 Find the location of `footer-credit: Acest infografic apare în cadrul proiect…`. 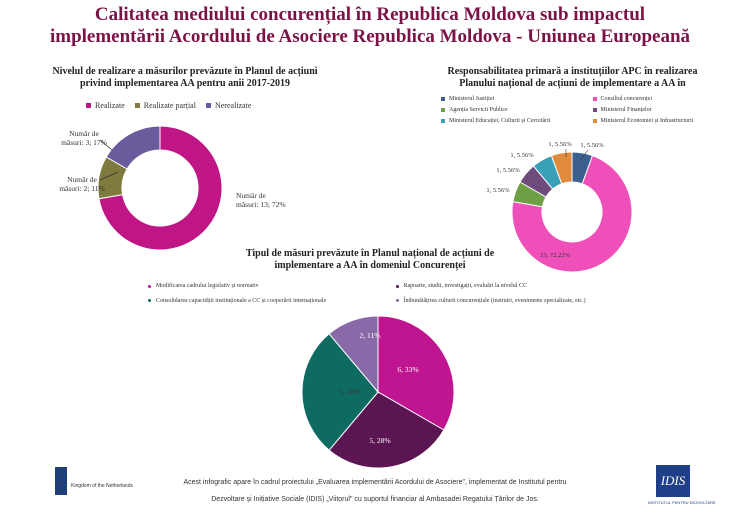

footer-credit: Acest infografic apare în cadrul proiect… is located at coordinates (375, 491).